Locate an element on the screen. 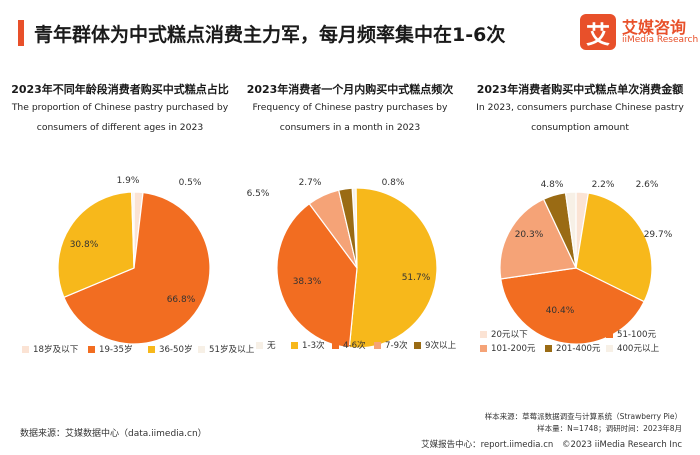 The height and width of the screenshot is (455, 700). chart1-value-label-0: 1.9% is located at coordinates (128, 181).